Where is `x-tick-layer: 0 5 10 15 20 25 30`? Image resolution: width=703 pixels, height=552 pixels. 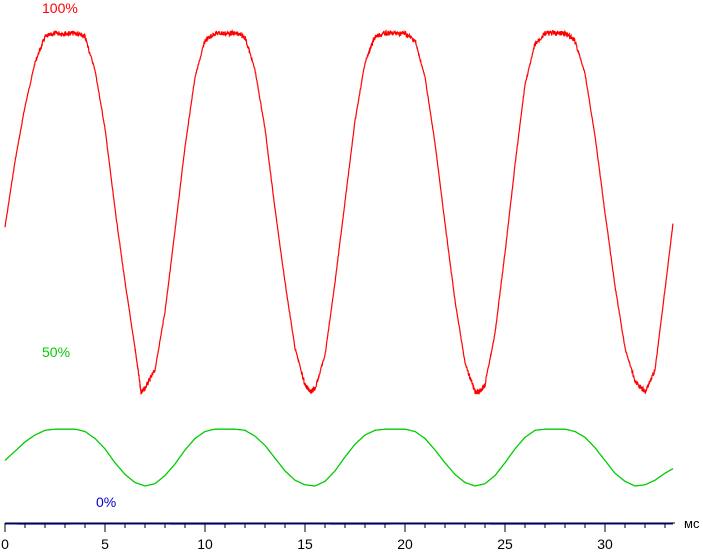
x-tick-layer: 0 5 10 15 20 25 30 is located at coordinates (333, 537).